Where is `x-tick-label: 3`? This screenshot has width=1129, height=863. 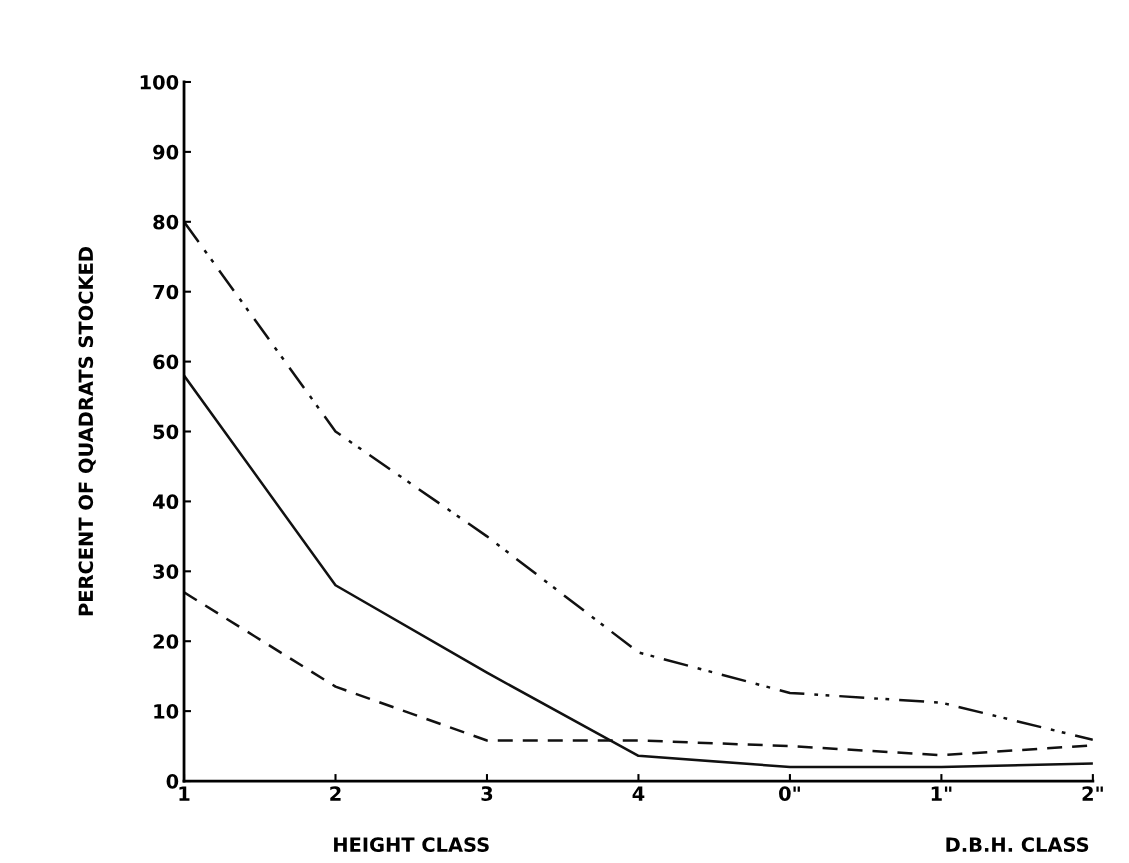
x-tick-label: 3 is located at coordinates (487, 793).